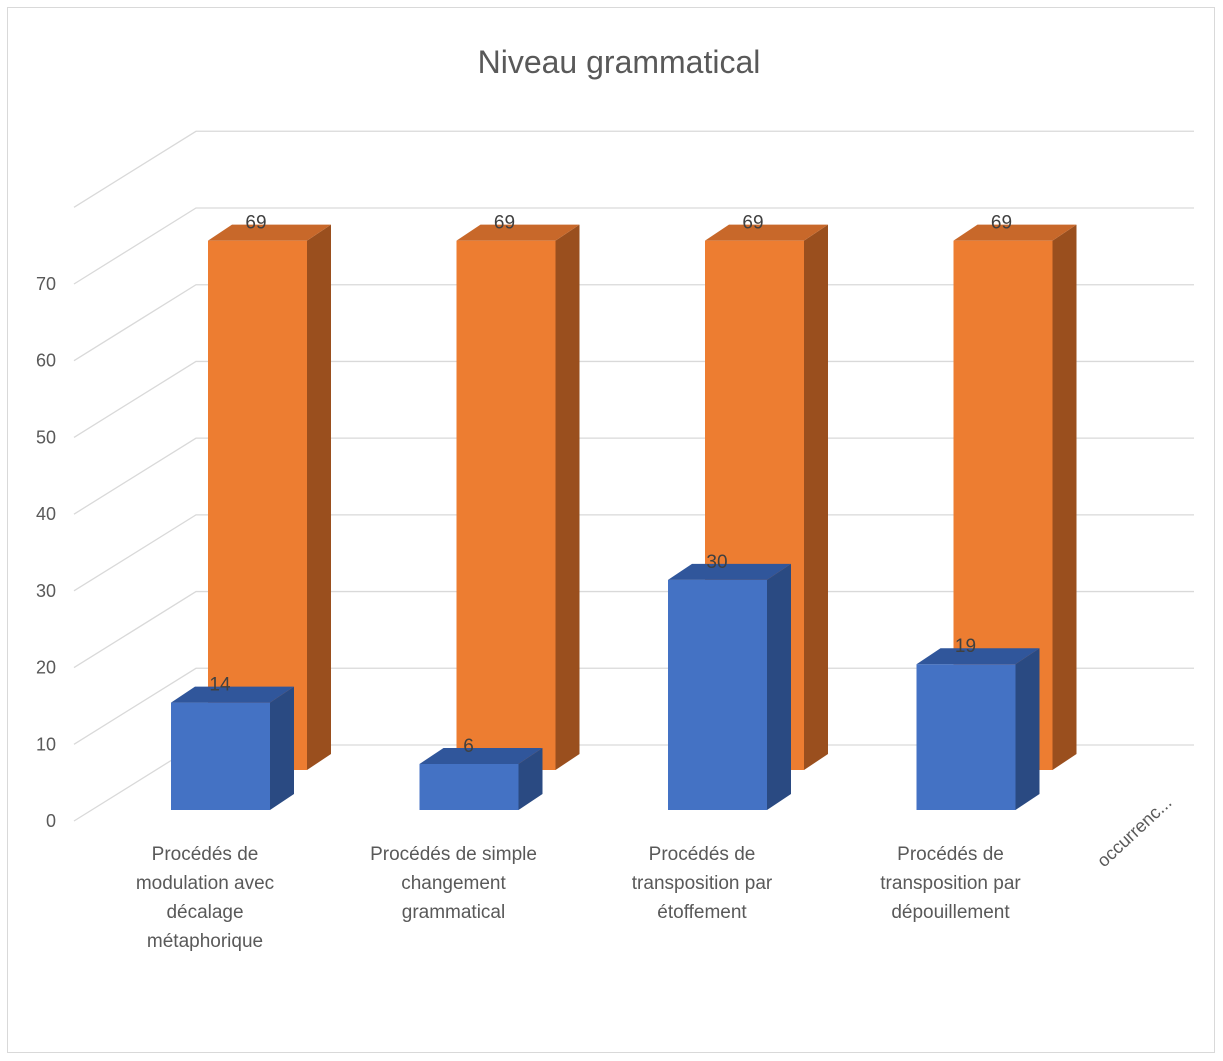  Describe the element at coordinates (46, 361) in the screenshot. I see `y-tick-label: 60` at that location.